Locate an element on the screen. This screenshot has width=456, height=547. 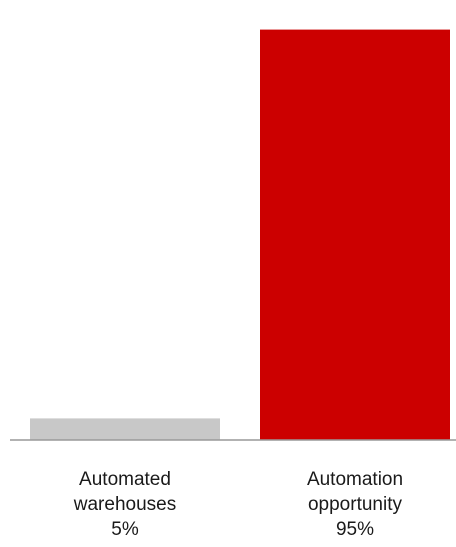
category-label-line: opportunity is located at coordinates (355, 504).